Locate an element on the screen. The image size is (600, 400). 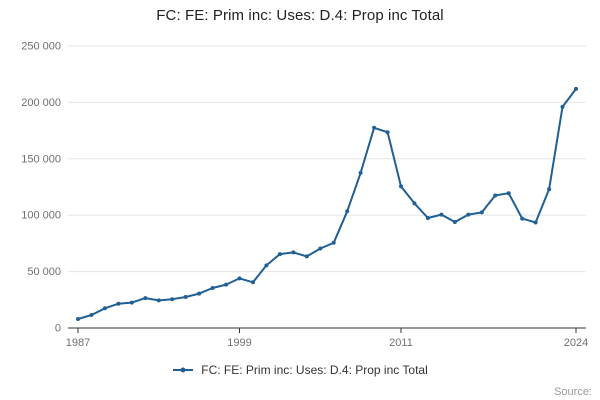
svg-text: 250 000 is located at coordinates (41, 47).